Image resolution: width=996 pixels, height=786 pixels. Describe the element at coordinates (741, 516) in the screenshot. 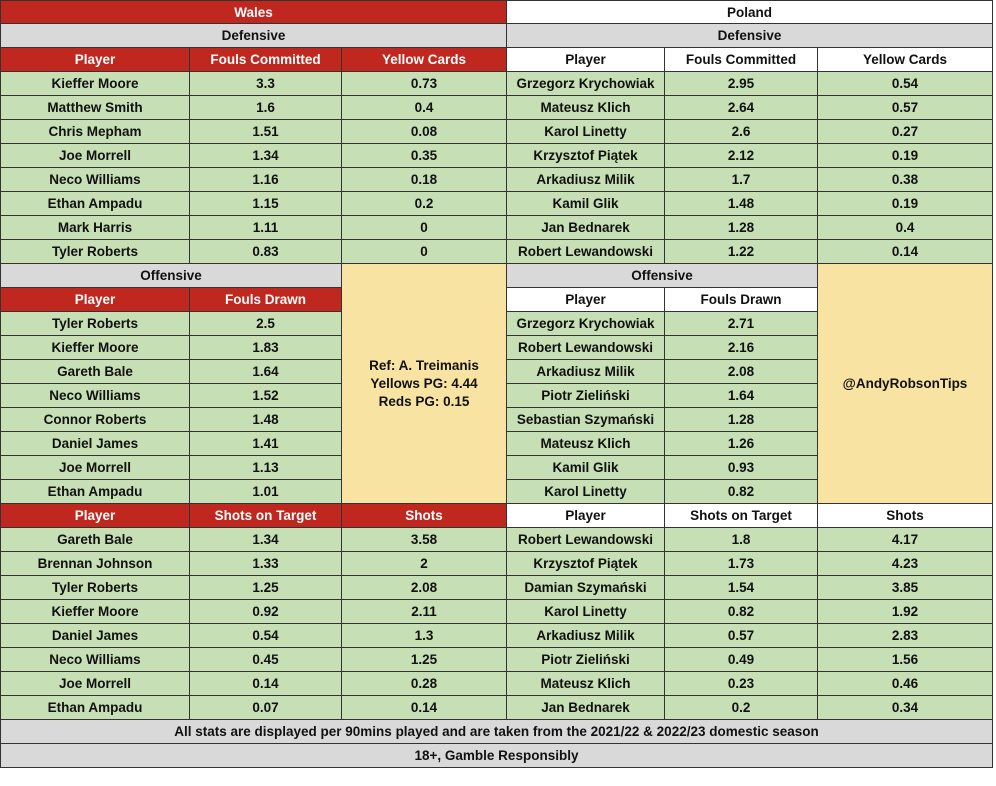

I see `poland-shots-header-on-target: Shots on Target` at that location.